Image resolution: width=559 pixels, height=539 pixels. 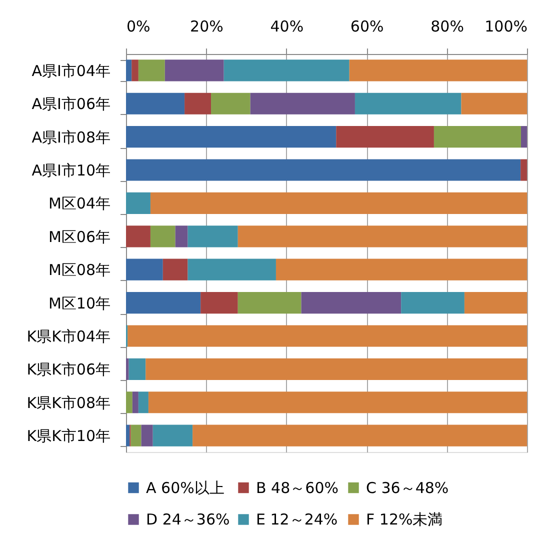 What do you see at coordinates (68, 336) in the screenshot?
I see `y-tick-label: K県K市04年` at bounding box center [68, 336].